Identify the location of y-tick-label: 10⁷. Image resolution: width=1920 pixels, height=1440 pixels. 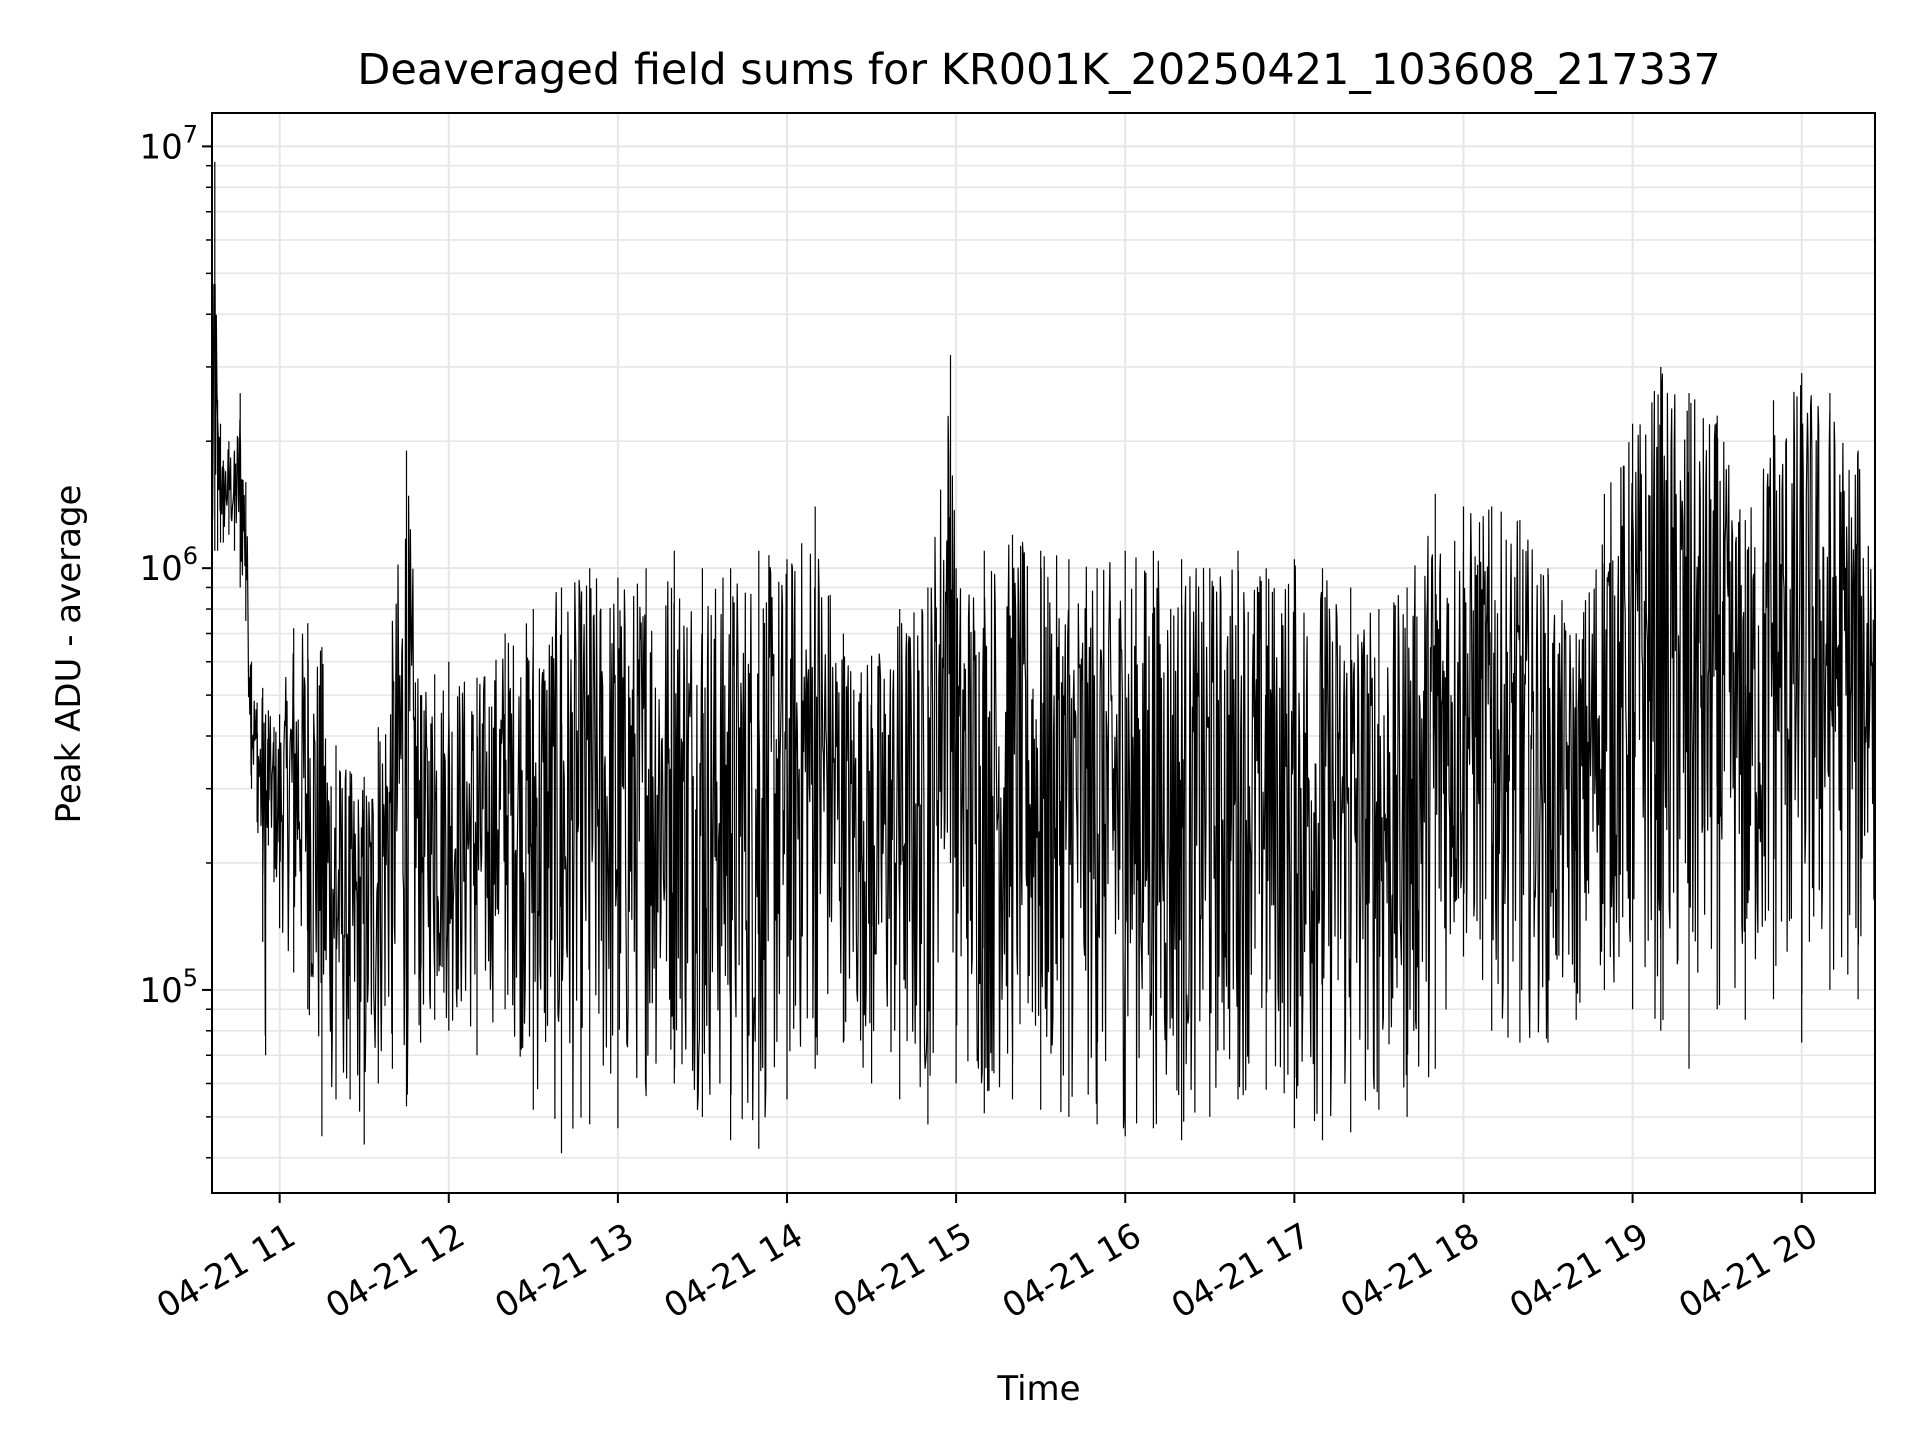
(168, 143).